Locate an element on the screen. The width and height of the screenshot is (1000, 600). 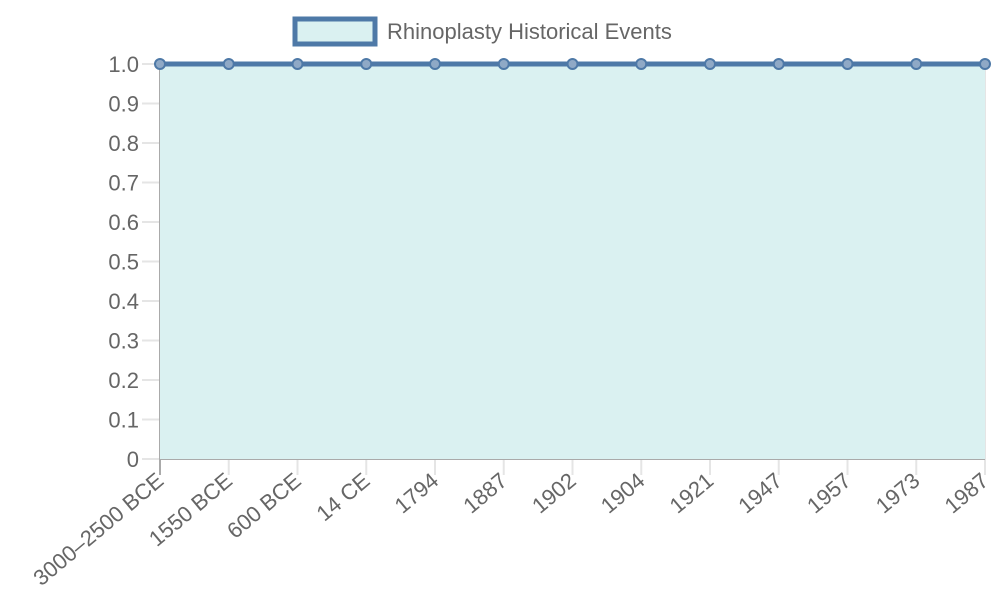
y-tick-label: 0.2 is located at coordinates (123, 380).